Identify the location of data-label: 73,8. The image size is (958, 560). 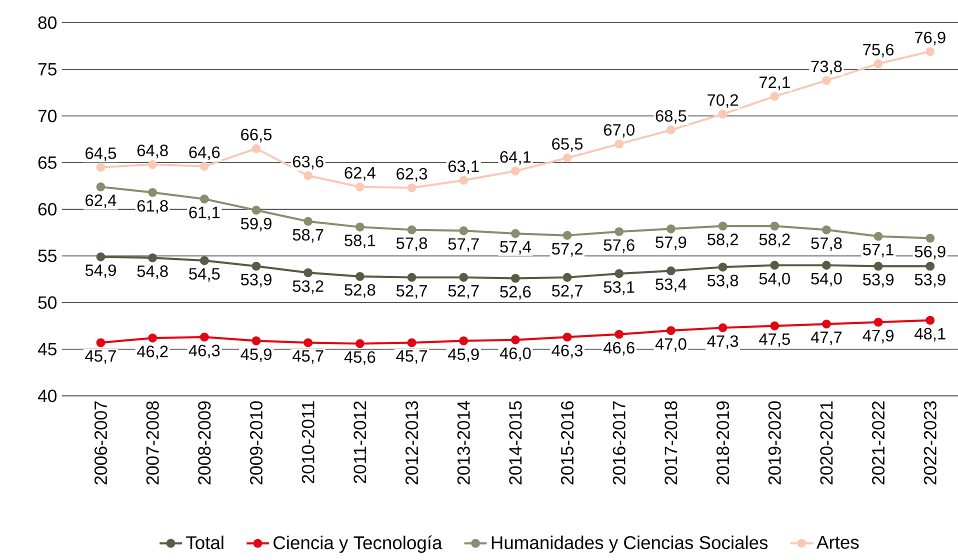
(826, 67).